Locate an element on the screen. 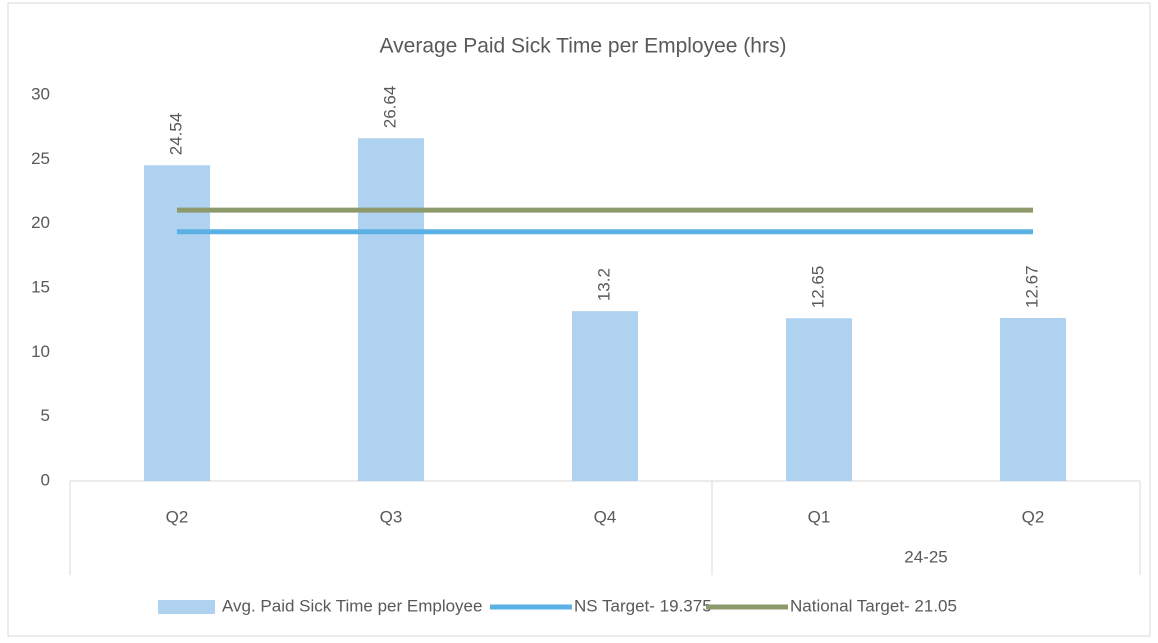  y-tick-label: 30 is located at coordinates (40, 93).